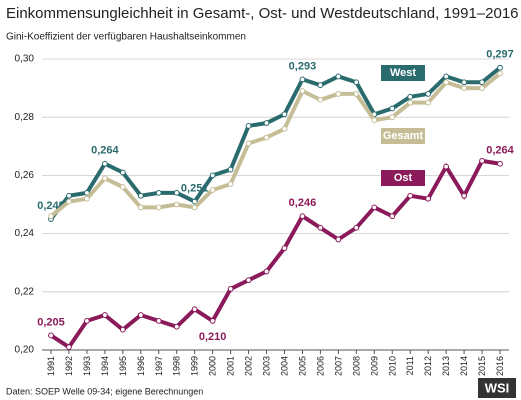  I want to click on x-tick-label: 1999, so click(195, 366).